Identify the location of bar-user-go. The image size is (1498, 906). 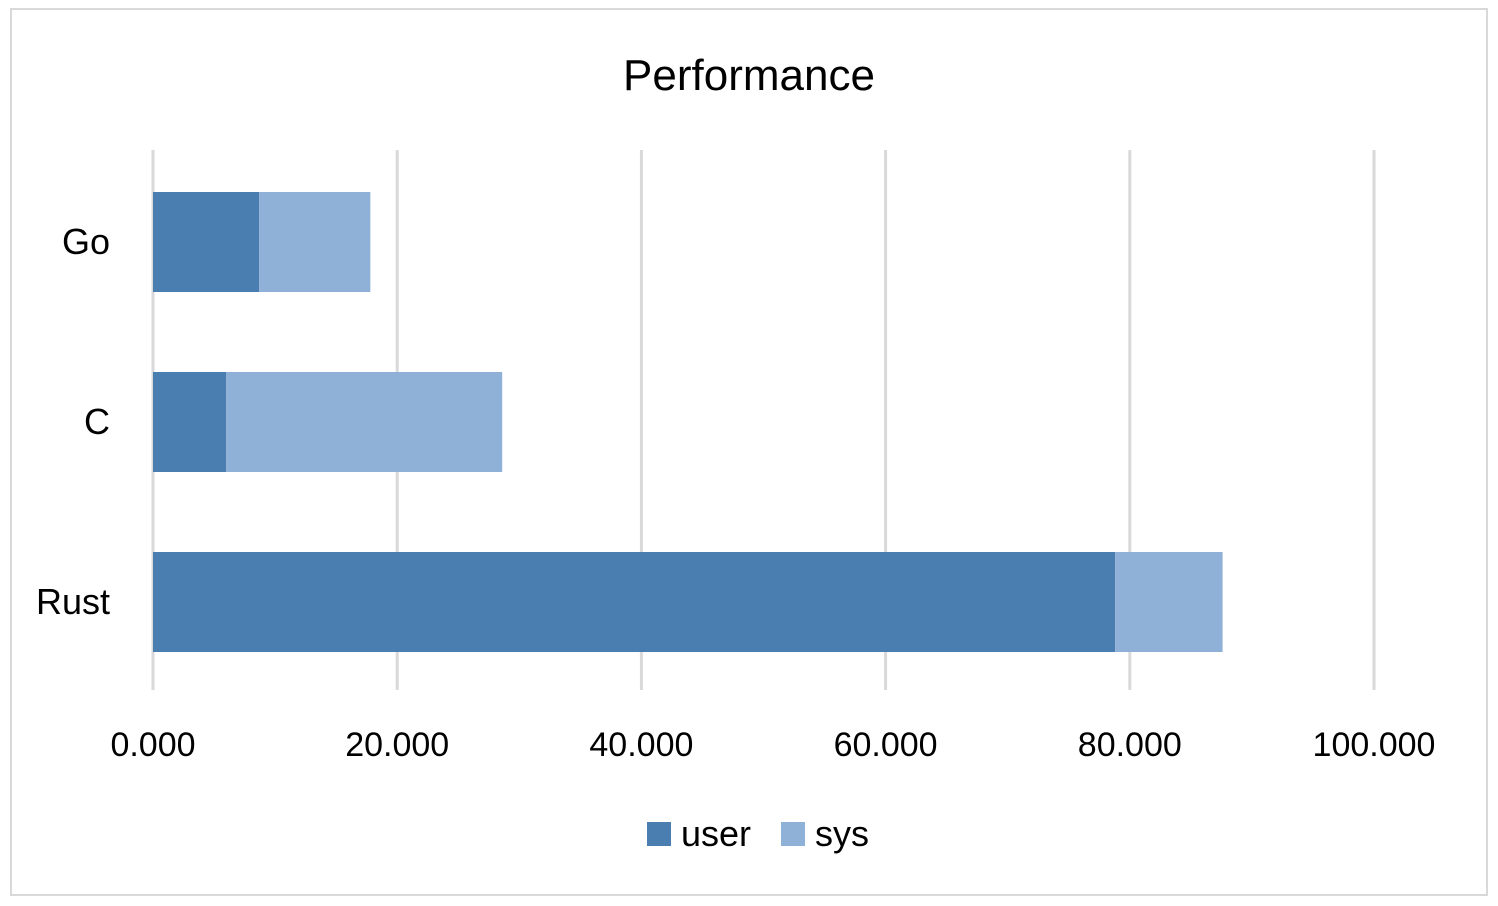
(206, 242).